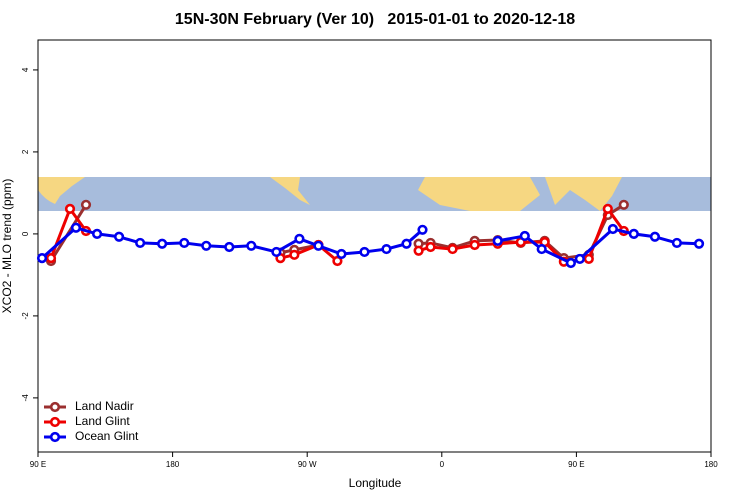  I want to click on legend-label: Land Glint, so click(102, 421).